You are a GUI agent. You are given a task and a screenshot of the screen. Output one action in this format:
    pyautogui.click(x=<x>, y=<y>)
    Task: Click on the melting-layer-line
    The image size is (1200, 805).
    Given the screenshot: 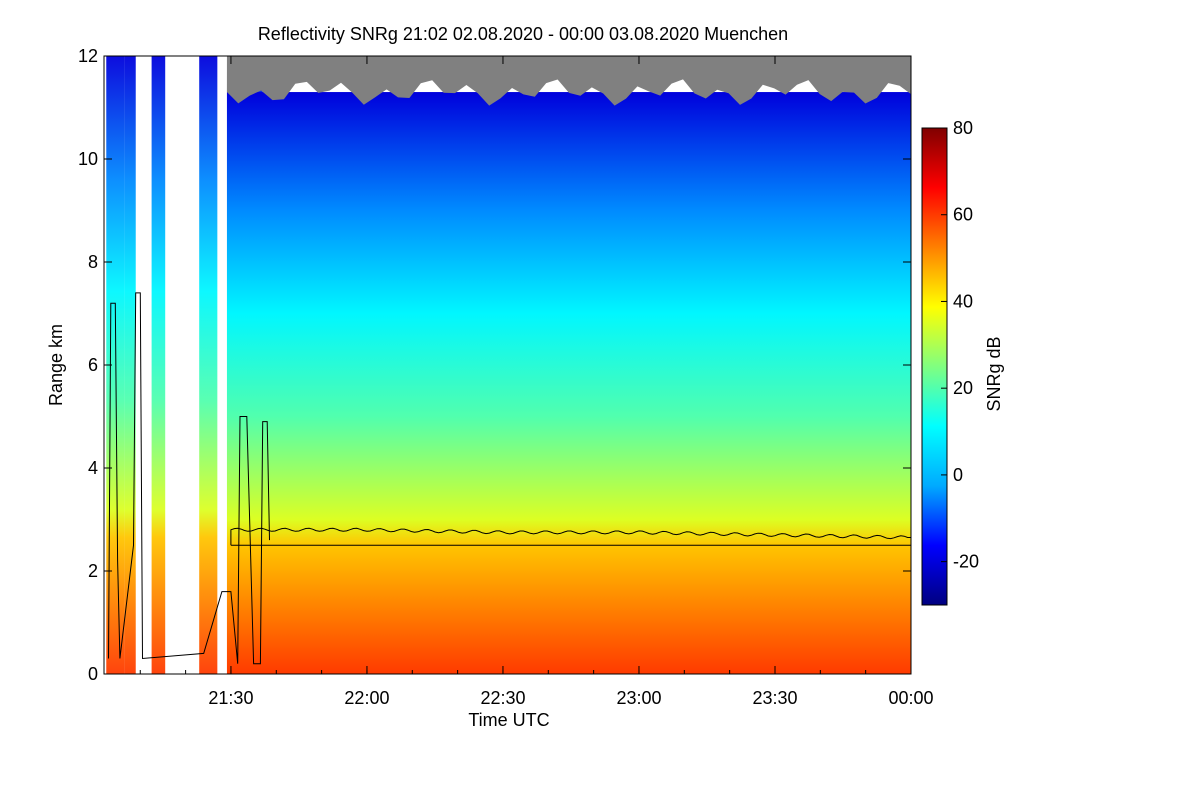 What is the action you would take?
    pyautogui.click(x=570, y=536)
    